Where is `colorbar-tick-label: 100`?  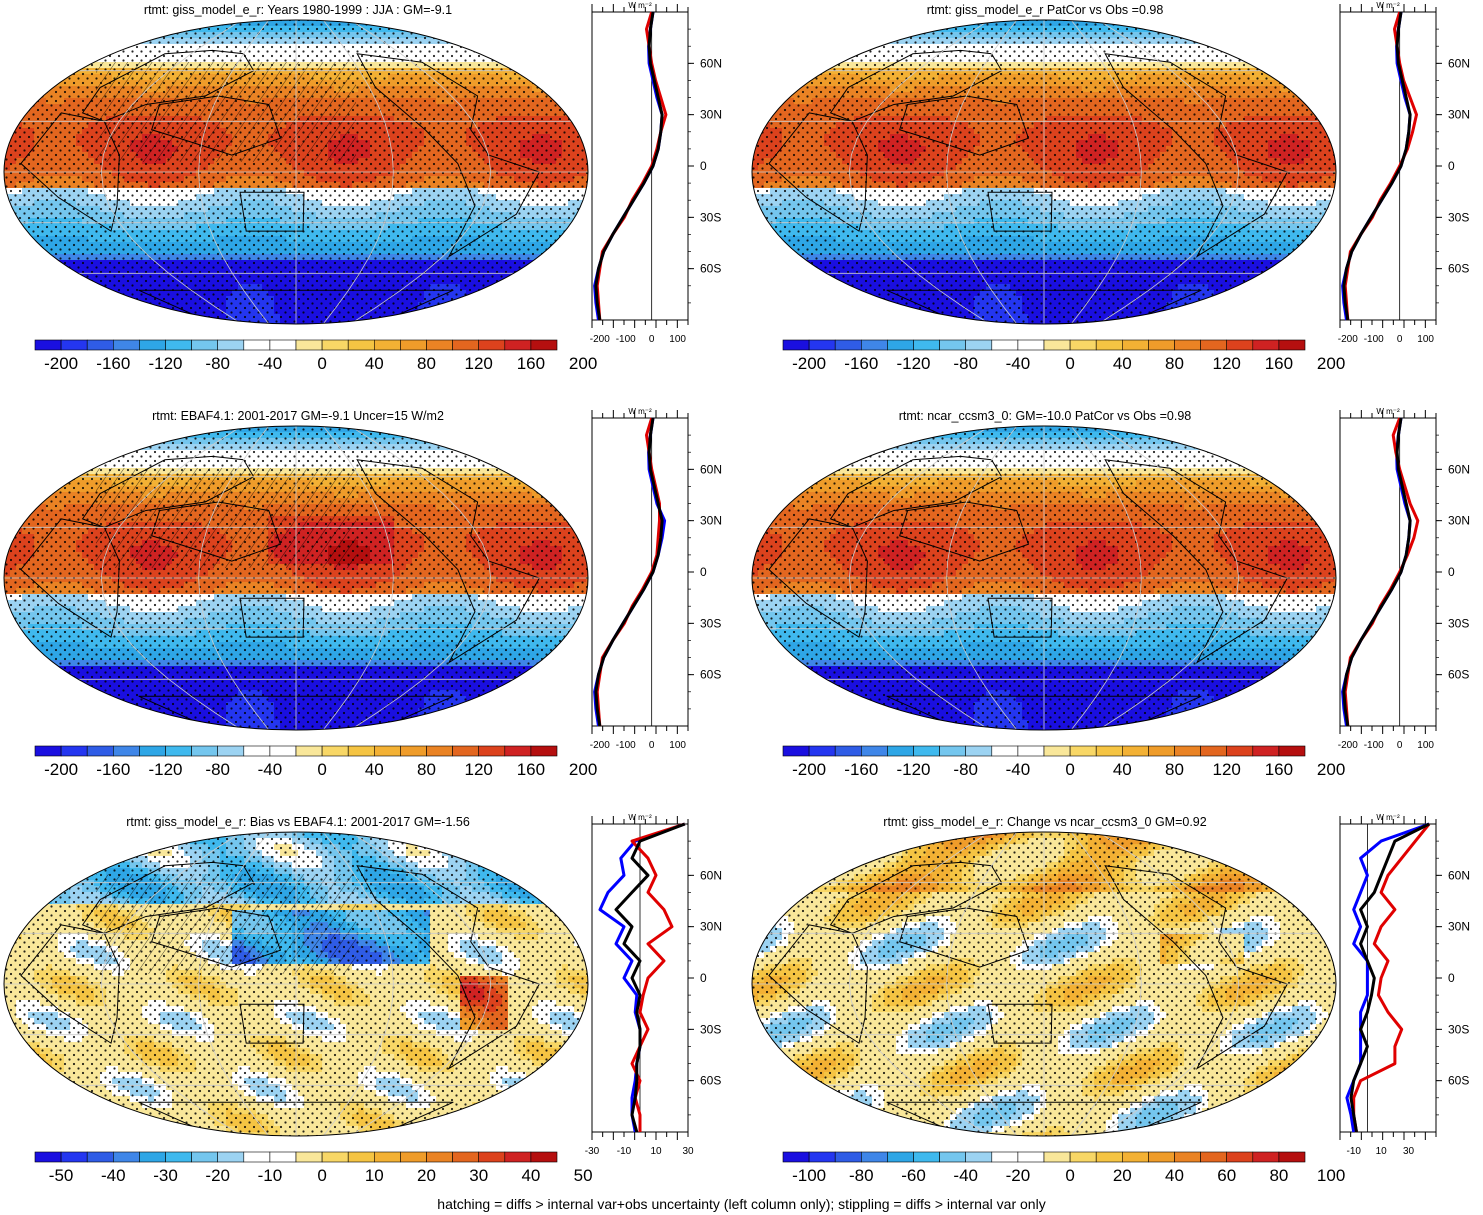
colorbar-tick-label: 100 is located at coordinates (1331, 1175).